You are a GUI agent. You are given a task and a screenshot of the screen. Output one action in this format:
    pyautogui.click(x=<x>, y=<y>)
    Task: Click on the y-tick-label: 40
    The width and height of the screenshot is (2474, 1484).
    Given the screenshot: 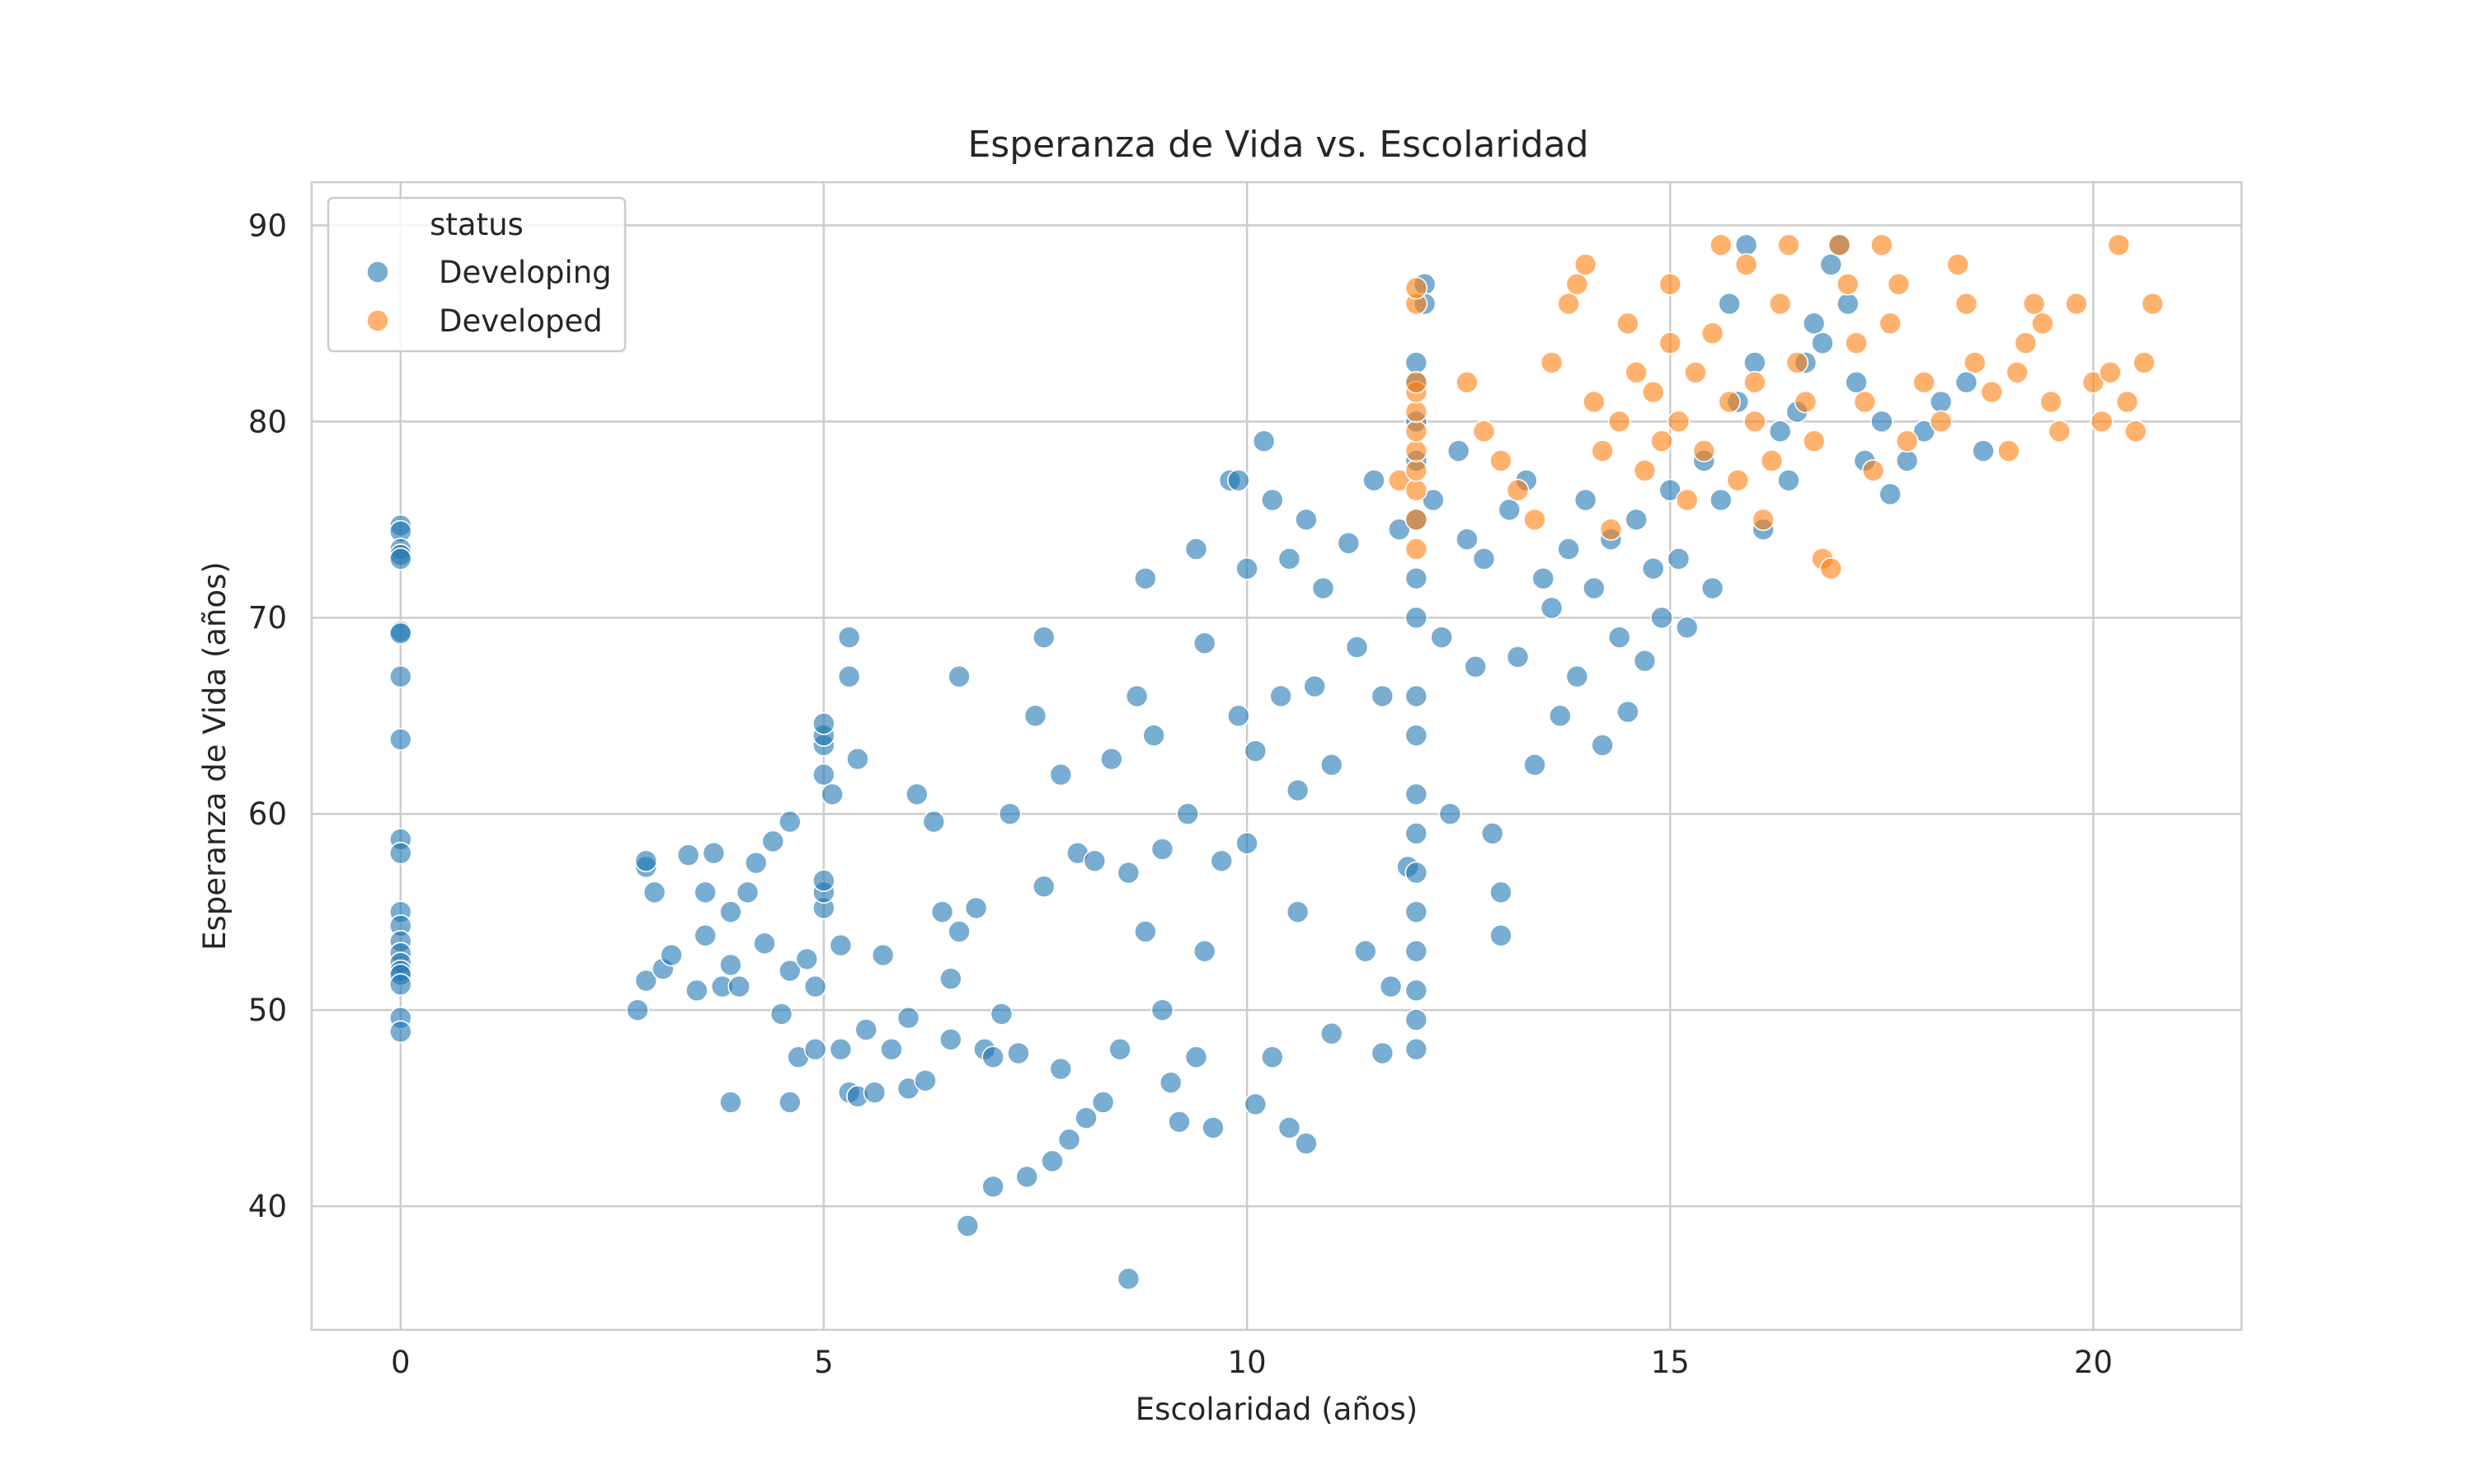 What is the action you would take?
    pyautogui.click(x=267, y=1206)
    